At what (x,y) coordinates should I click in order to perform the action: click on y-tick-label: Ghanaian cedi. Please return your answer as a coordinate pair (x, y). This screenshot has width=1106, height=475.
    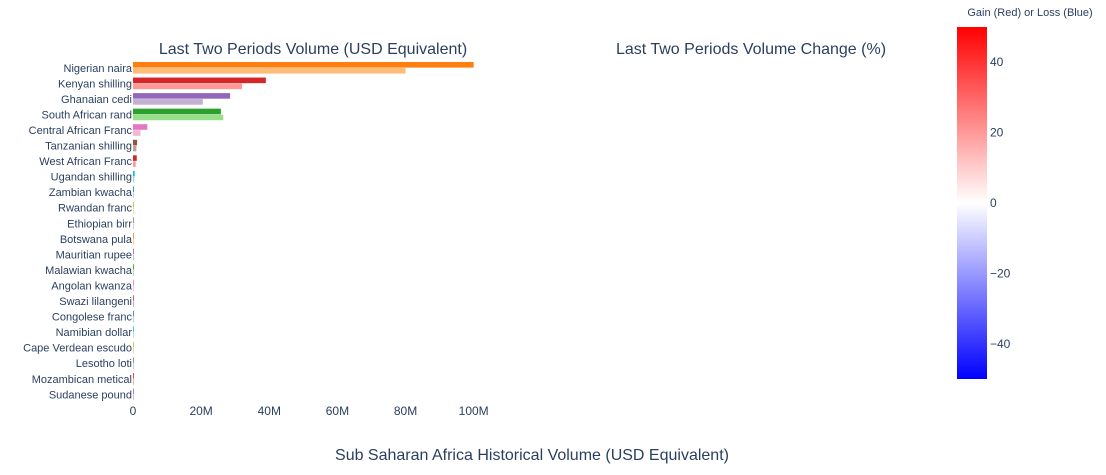
    Looking at the image, I should click on (96, 100).